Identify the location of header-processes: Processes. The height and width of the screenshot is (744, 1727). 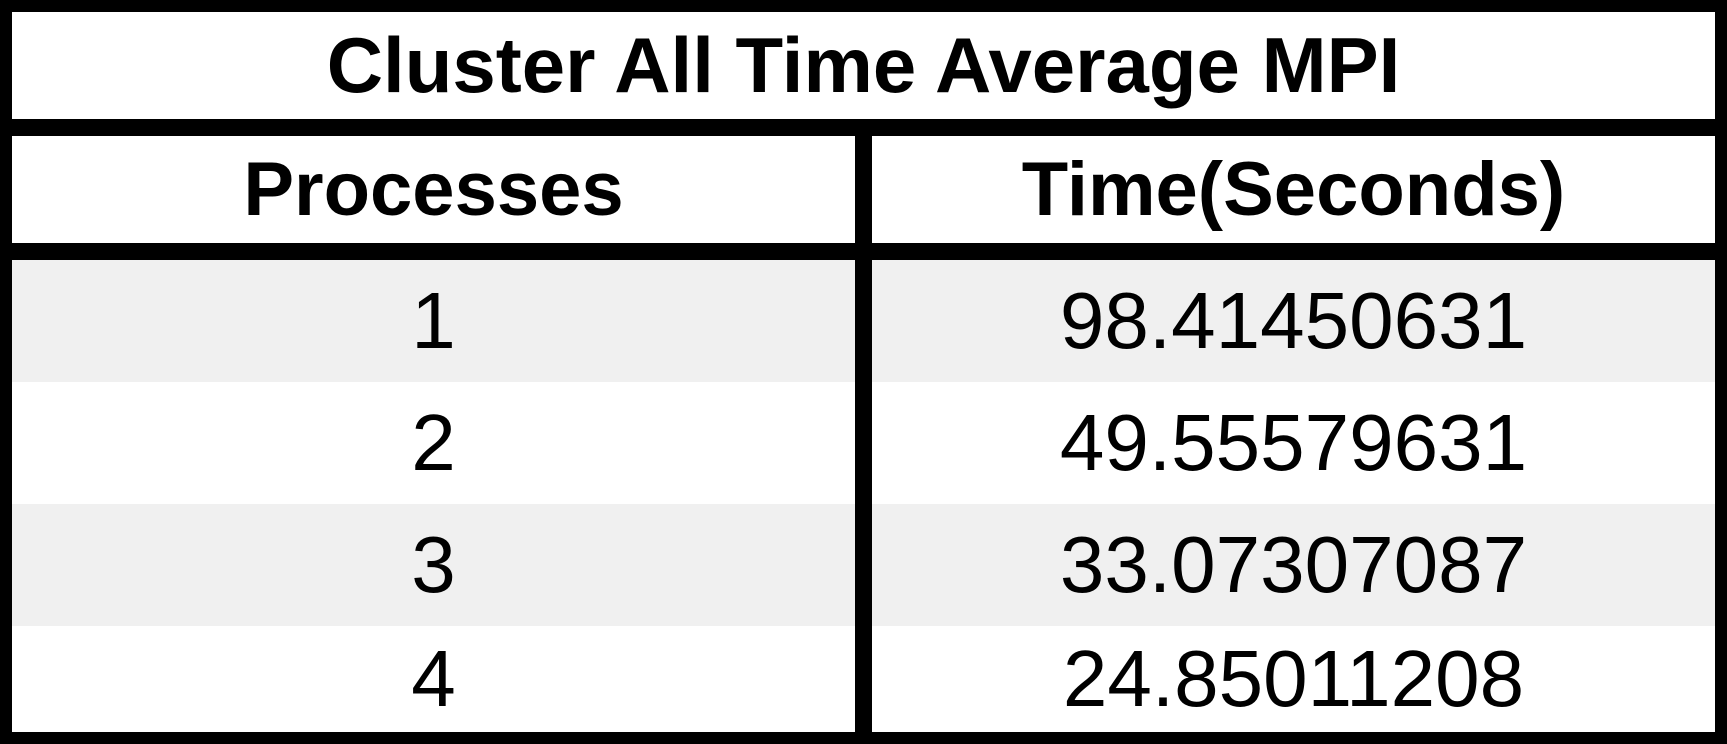
(433, 189).